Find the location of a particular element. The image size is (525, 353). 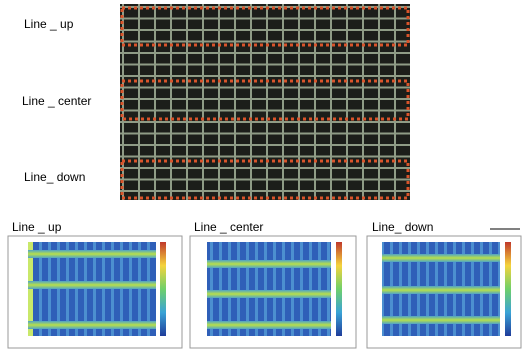

panel-title: Line _ up is located at coordinates (37, 227).